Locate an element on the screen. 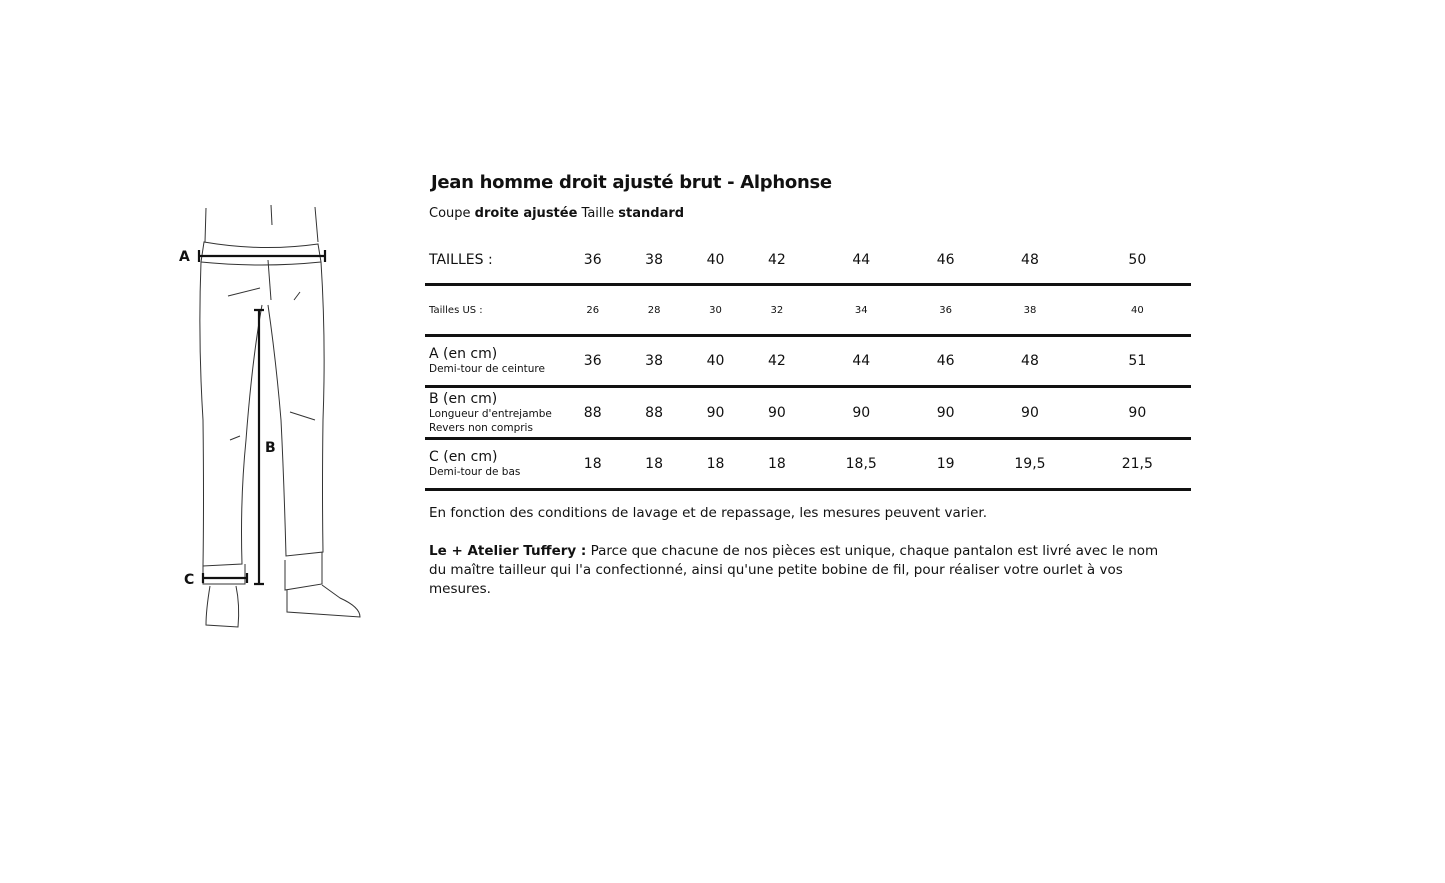  table-cell: 28 is located at coordinates (654, 310).